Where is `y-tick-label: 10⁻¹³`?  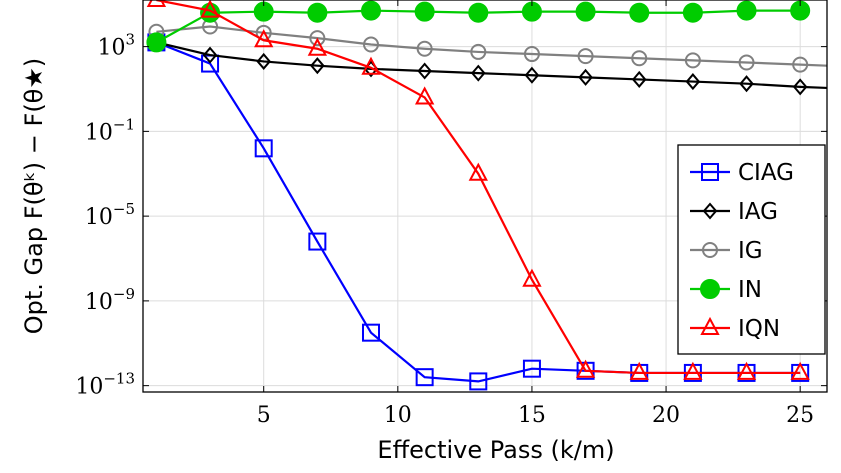 y-tick-label: 10⁻¹³ is located at coordinates (105, 385).